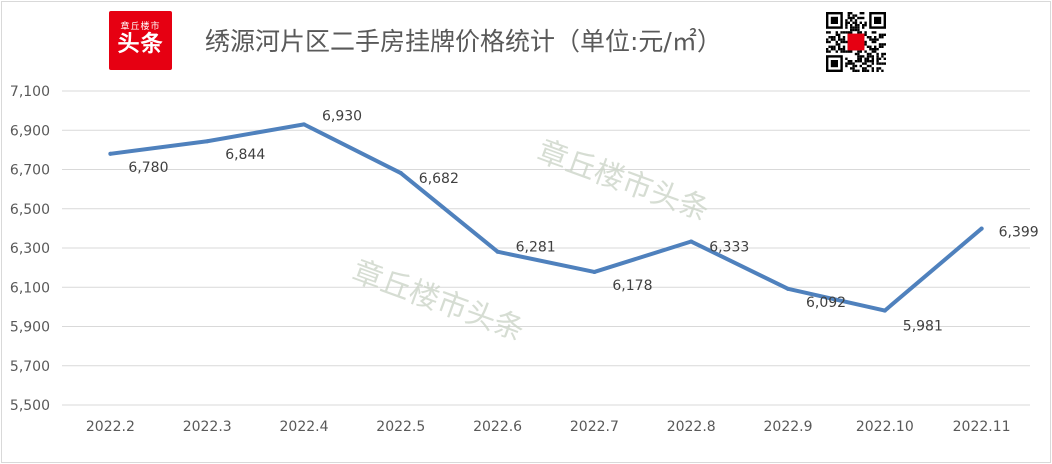 Image resolution: width=1052 pixels, height=464 pixels. What do you see at coordinates (536, 248) in the screenshot?
I see `data-label: 6,281` at bounding box center [536, 248].